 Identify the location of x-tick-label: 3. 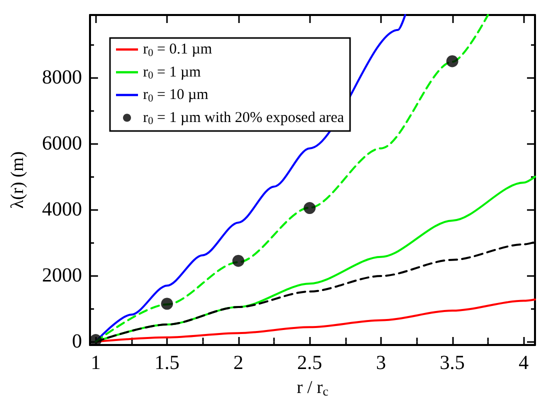
(381, 363).